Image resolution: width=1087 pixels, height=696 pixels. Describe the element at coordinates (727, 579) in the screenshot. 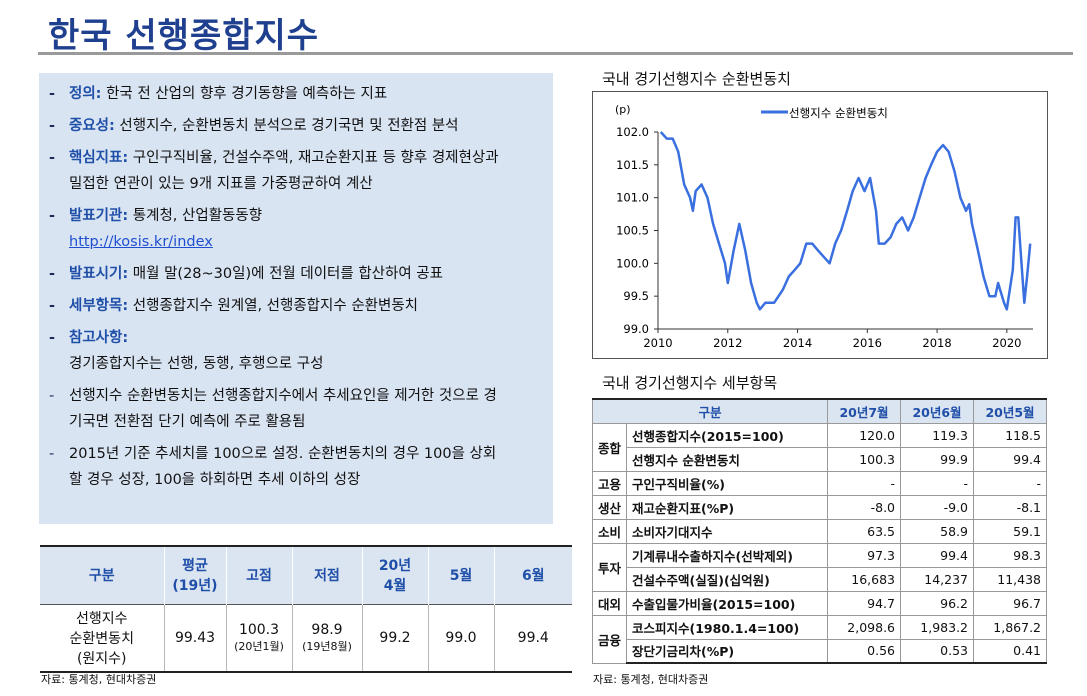

I see `detail-item-name: 건설수주액(실질)(십억원)` at that location.